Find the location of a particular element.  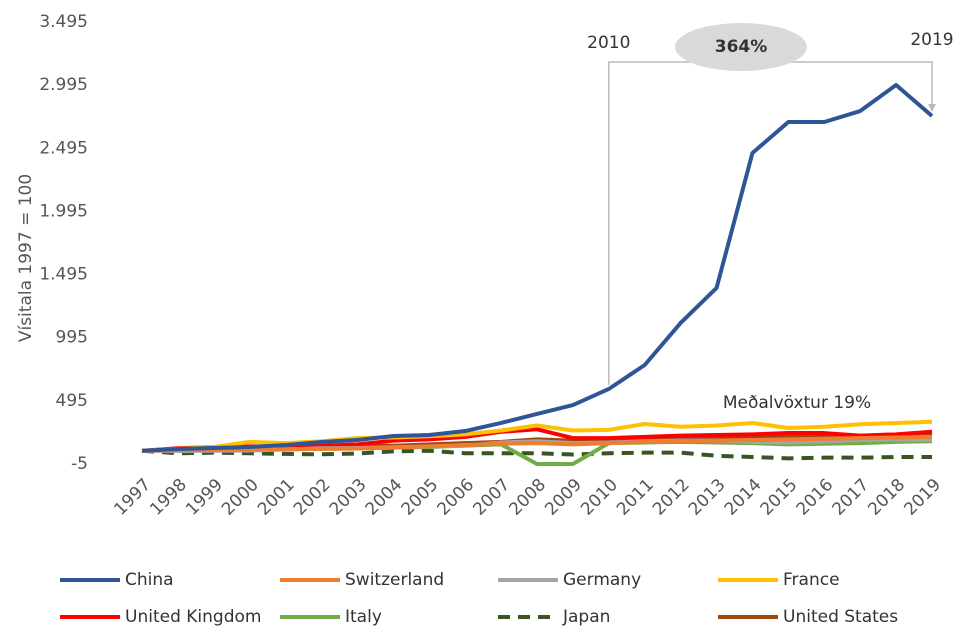

y-tick-label: 495 is located at coordinates (72, 401).